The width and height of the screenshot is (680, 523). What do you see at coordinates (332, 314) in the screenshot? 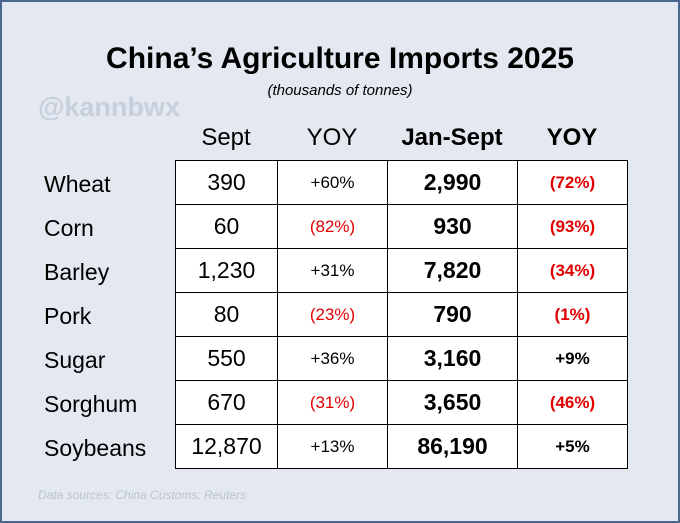
I see `table-cell: (23%)` at bounding box center [332, 314].